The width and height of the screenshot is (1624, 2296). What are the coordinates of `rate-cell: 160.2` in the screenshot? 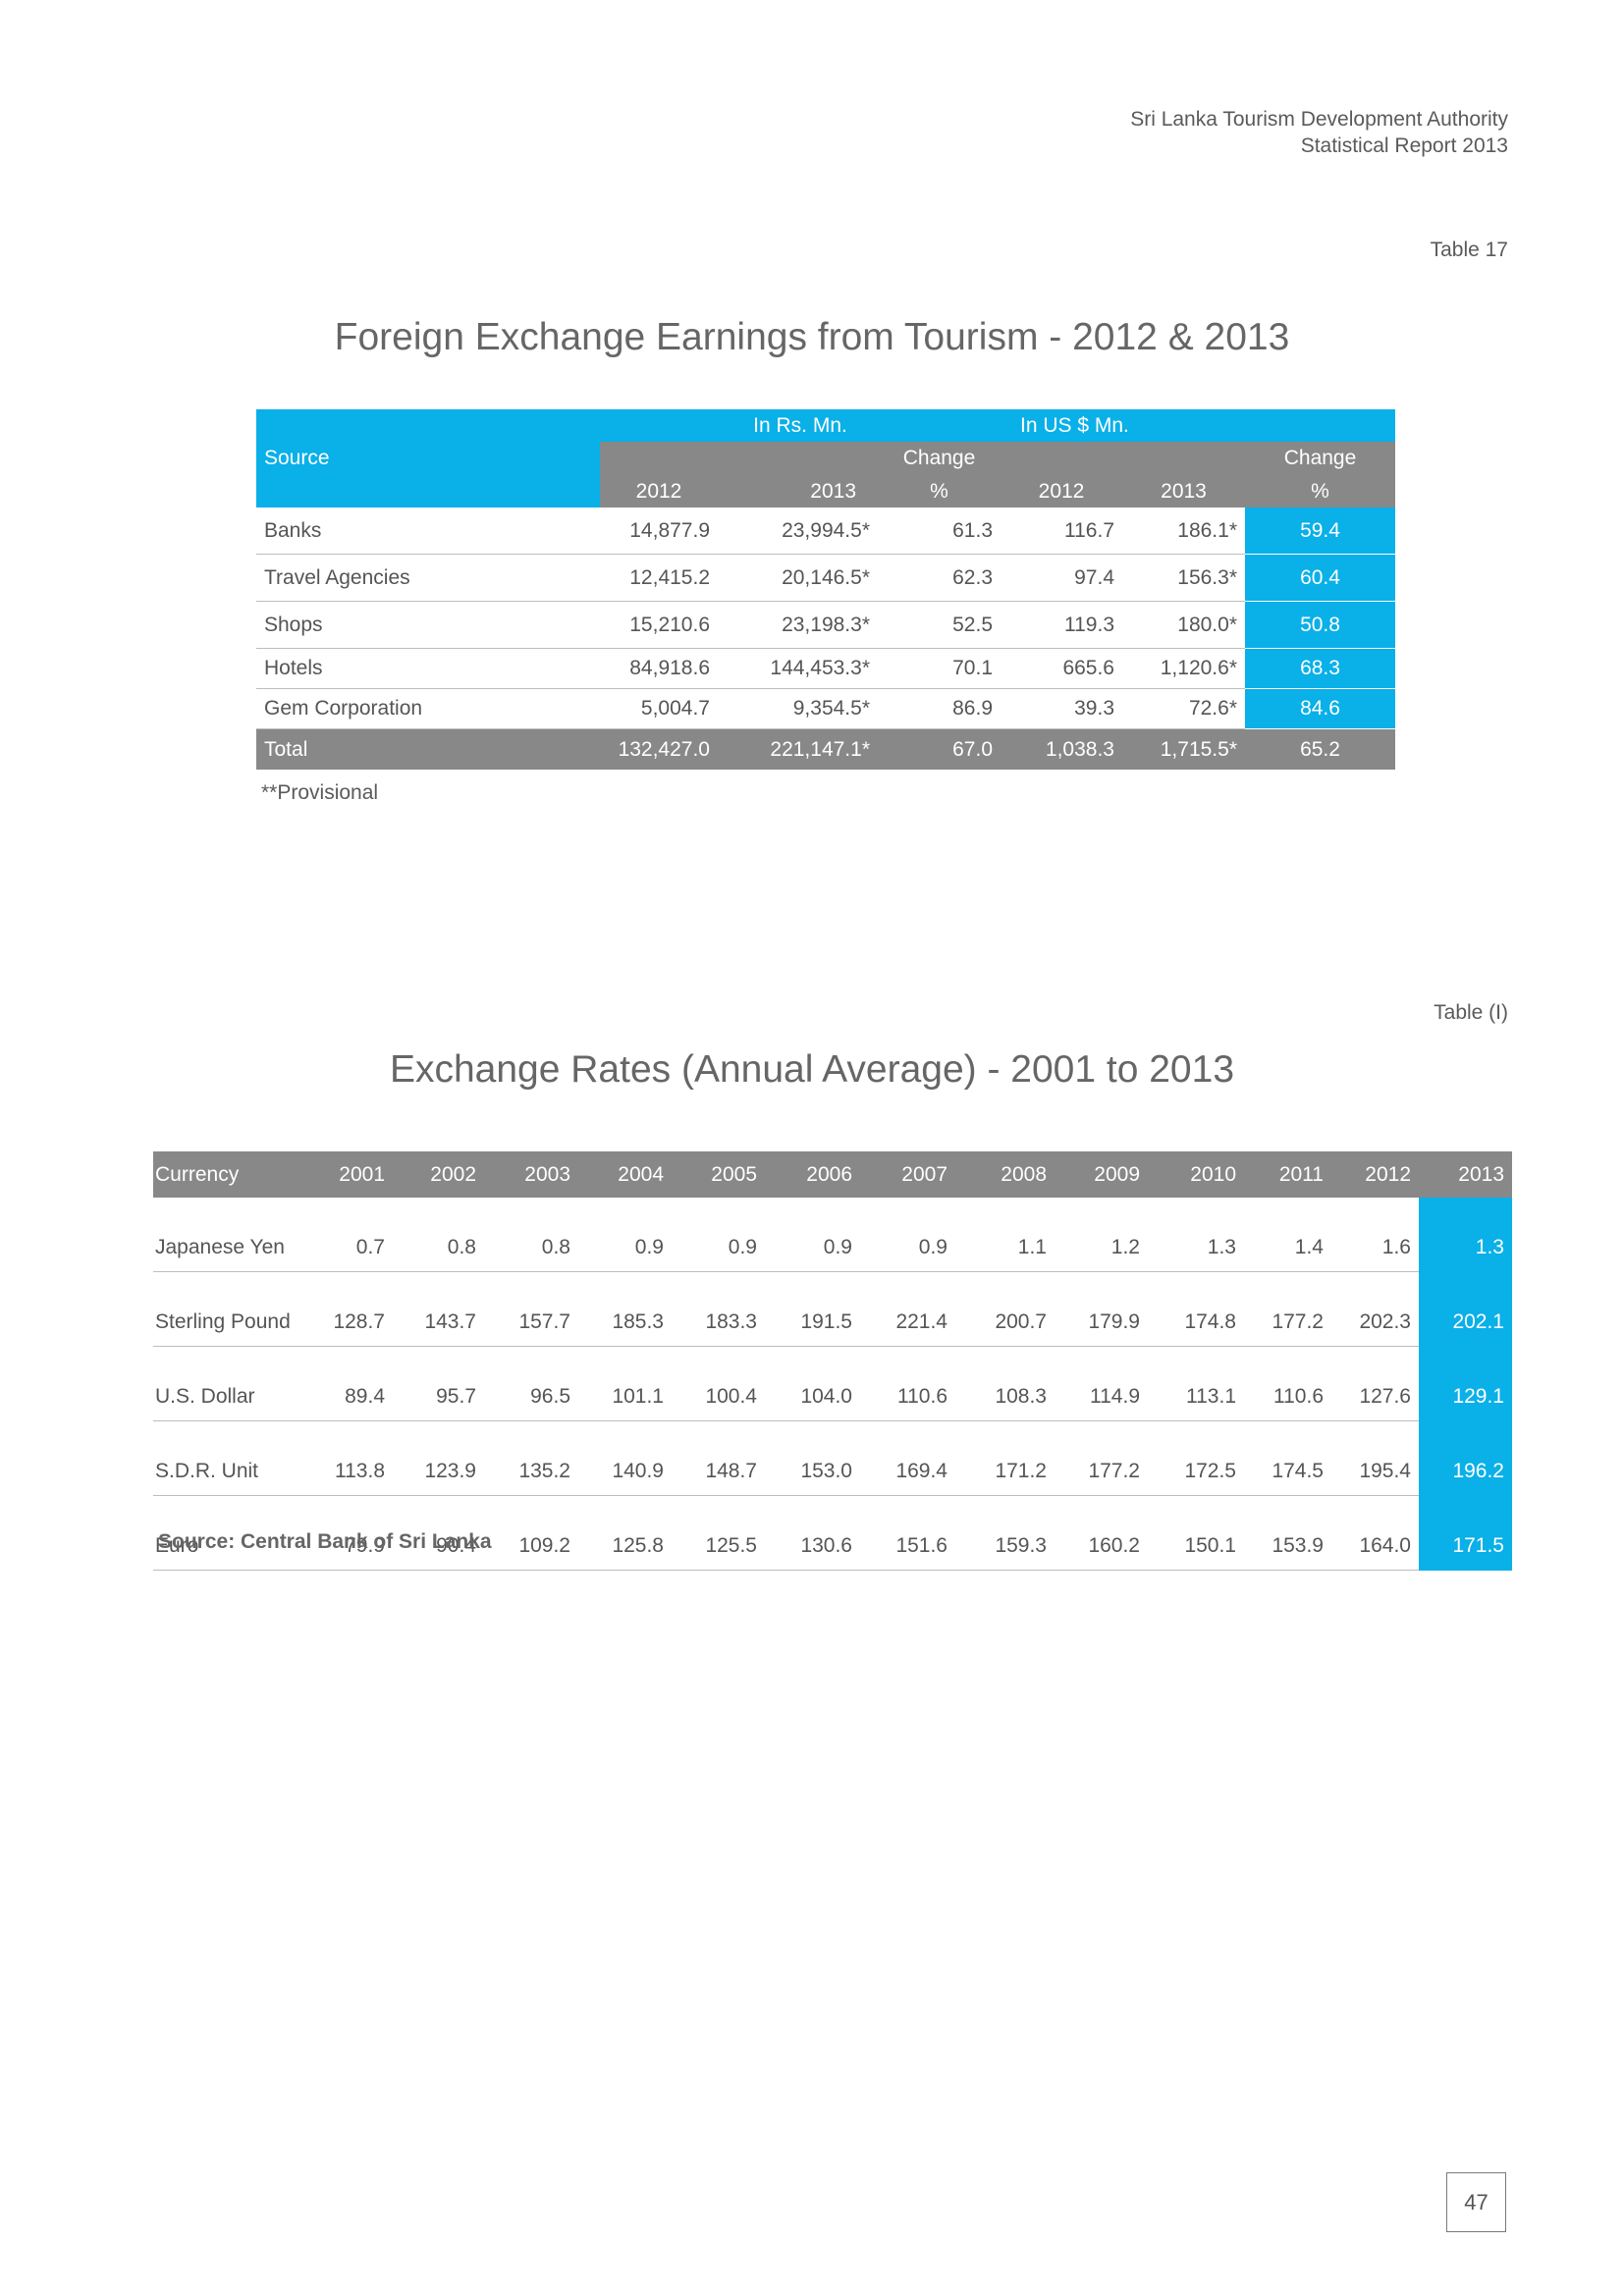 It's located at (1101, 1533).